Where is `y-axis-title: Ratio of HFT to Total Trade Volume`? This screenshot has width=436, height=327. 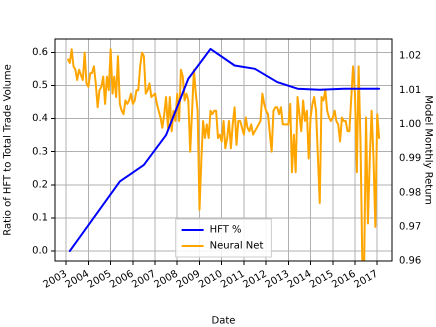
y-axis-title: Ratio of HFT to Total Trade Volume is located at coordinates (8, 150).